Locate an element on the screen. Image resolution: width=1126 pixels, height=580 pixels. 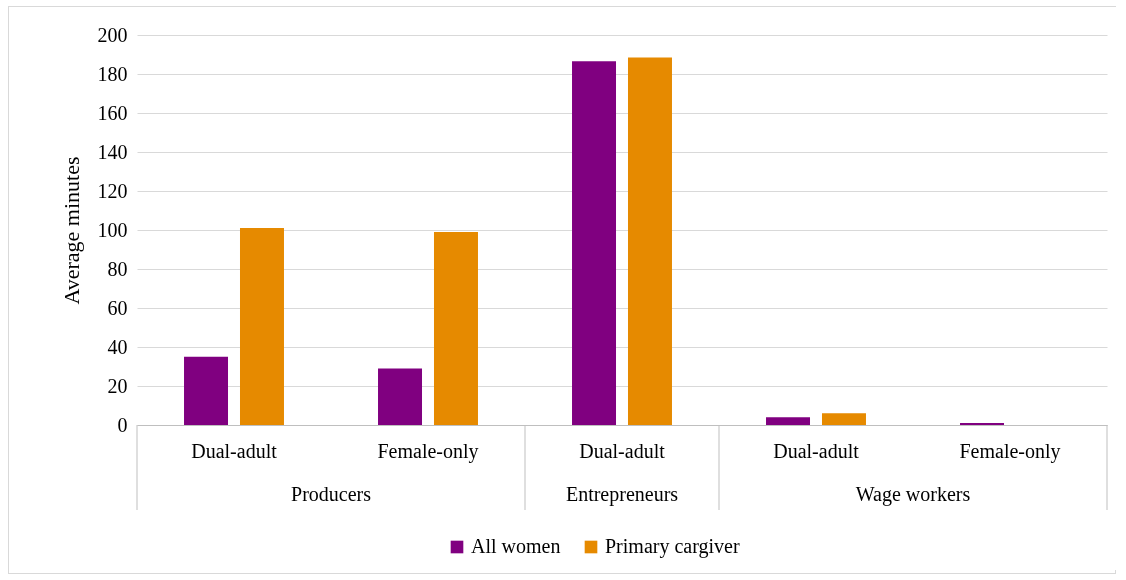
y-tick-label: 200 is located at coordinates (112, 34).